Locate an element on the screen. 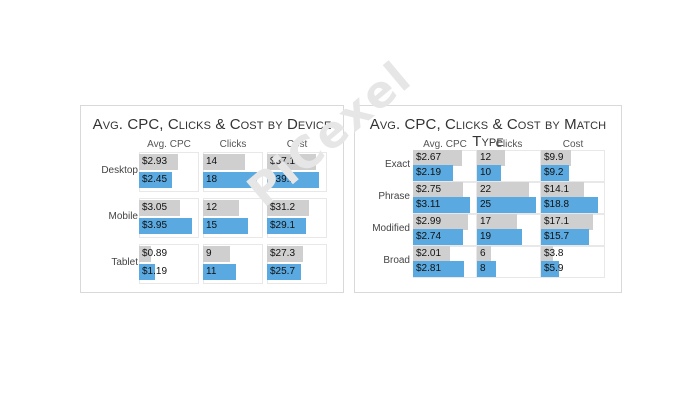 Image resolution: width=698 pixels, height=400 pixels. match-bar-label-current-broad-clicks: 8 is located at coordinates (483, 268).